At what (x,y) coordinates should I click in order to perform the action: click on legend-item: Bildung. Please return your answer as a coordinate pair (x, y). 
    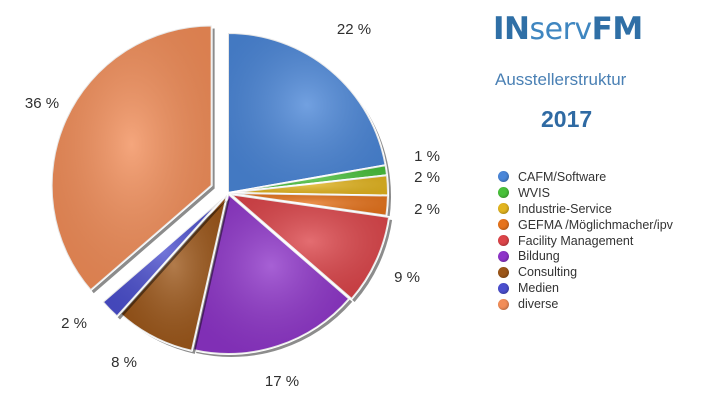
    Looking at the image, I should click on (585, 256).